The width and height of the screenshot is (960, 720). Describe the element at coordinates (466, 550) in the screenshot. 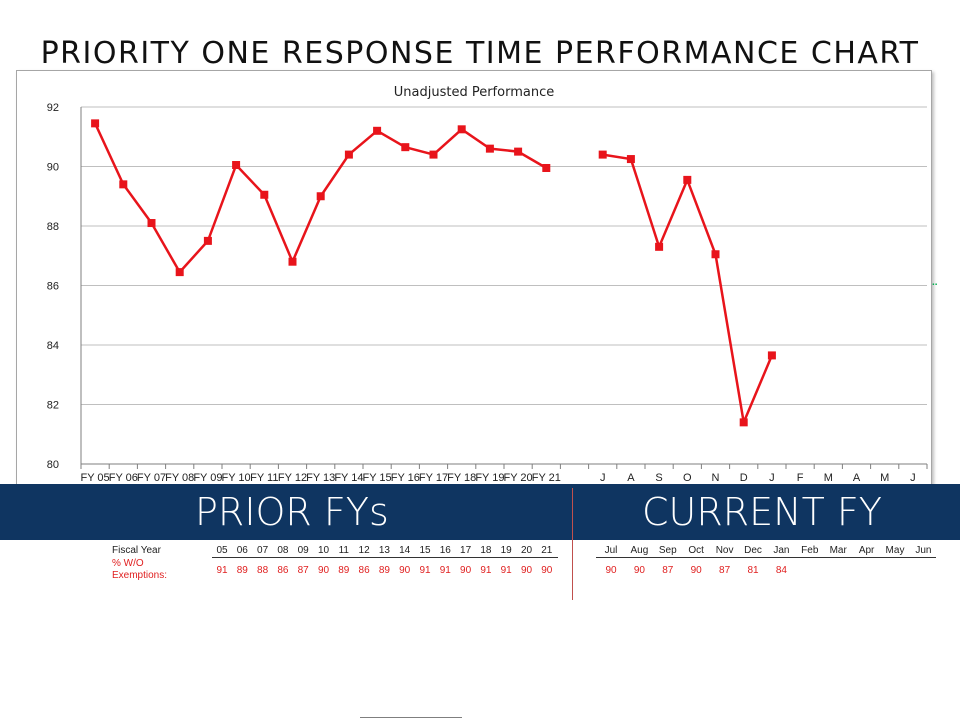

I see `fiscal-year-cell: 17` at that location.